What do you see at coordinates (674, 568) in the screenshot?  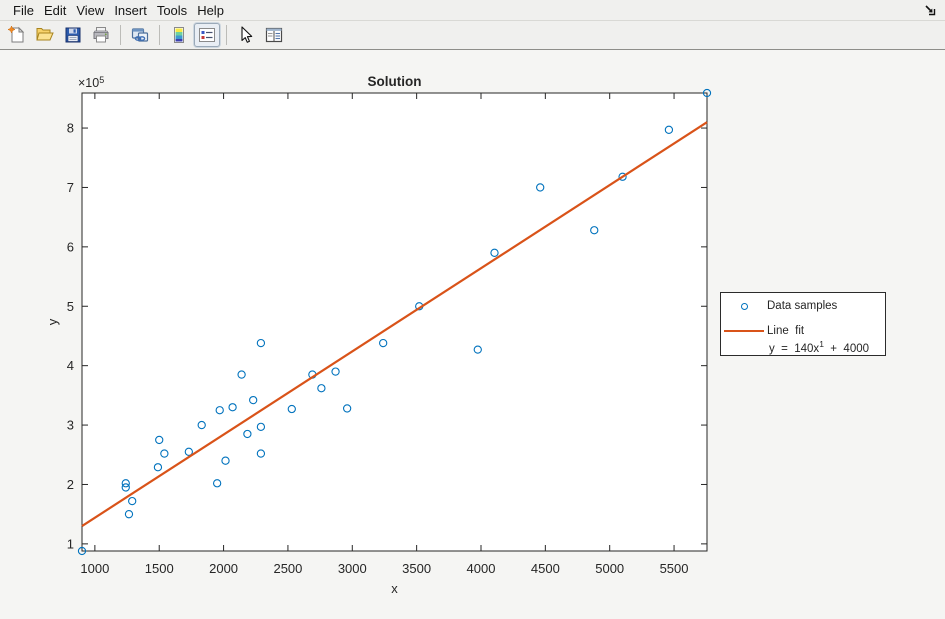 I see `x-tick-label: 5500` at bounding box center [674, 568].